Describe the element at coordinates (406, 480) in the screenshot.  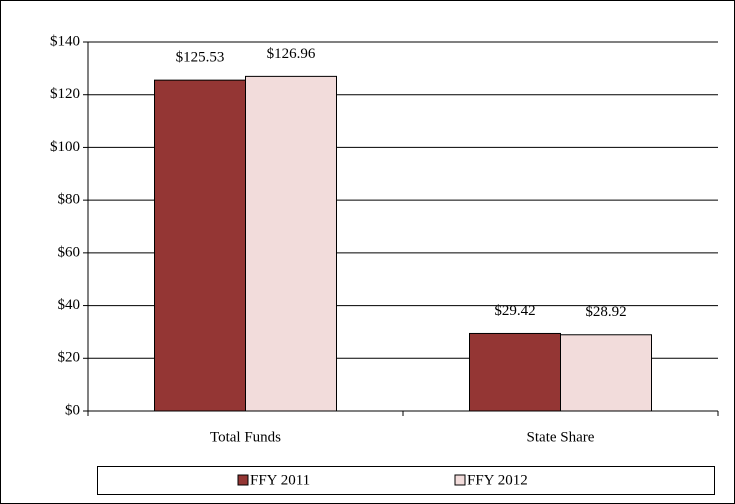
I see `legend-box` at that location.